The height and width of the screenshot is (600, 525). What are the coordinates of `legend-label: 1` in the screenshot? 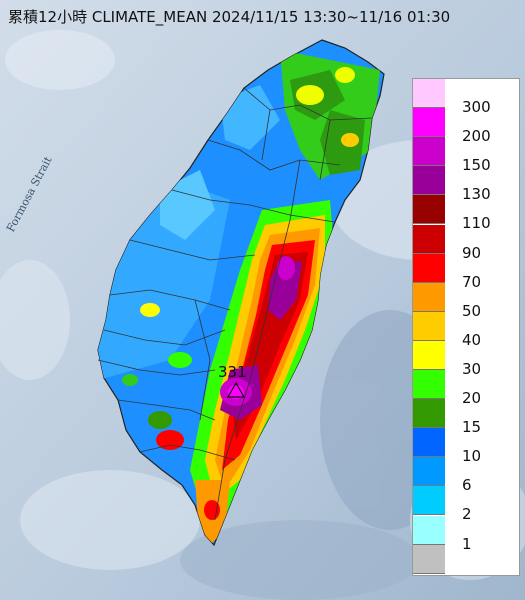 It's located at (467, 543).